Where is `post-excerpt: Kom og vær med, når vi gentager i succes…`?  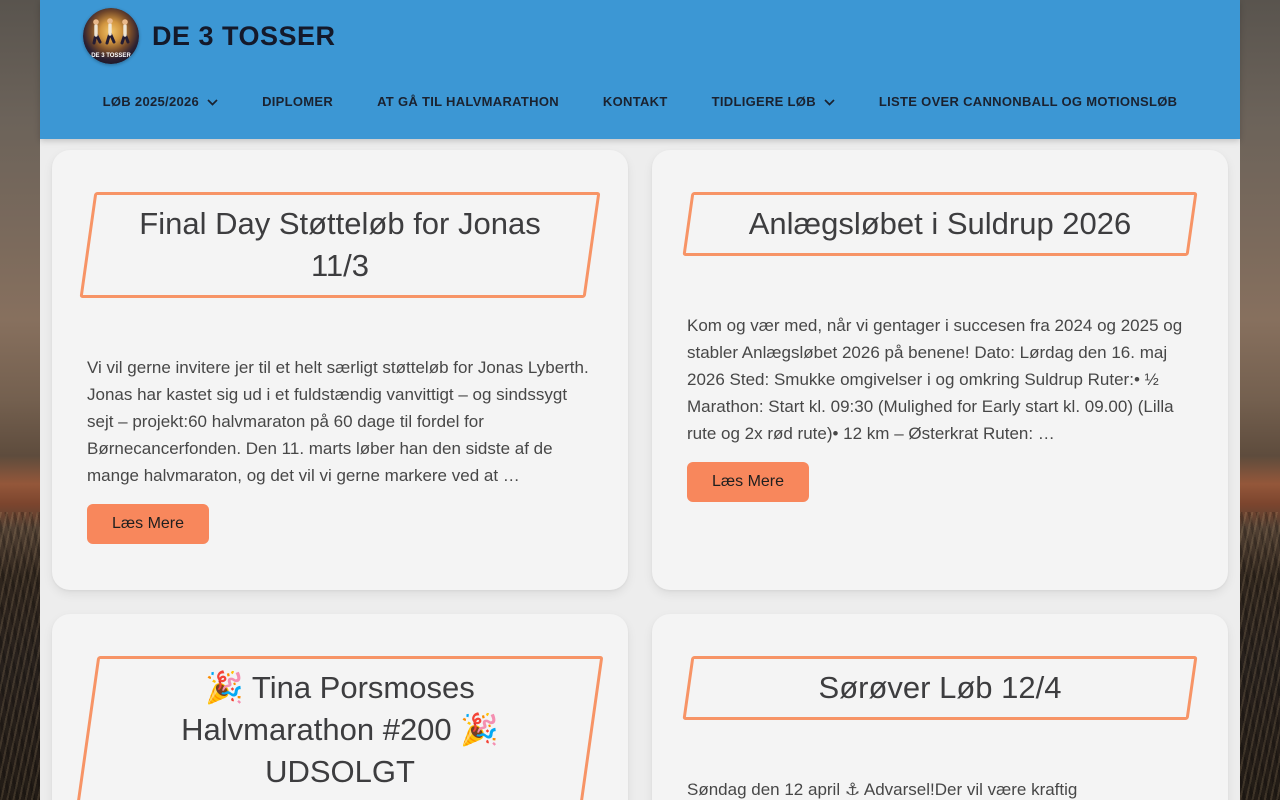
post-excerpt: Kom og vær med, når vi gentager i succes… is located at coordinates (935, 379).